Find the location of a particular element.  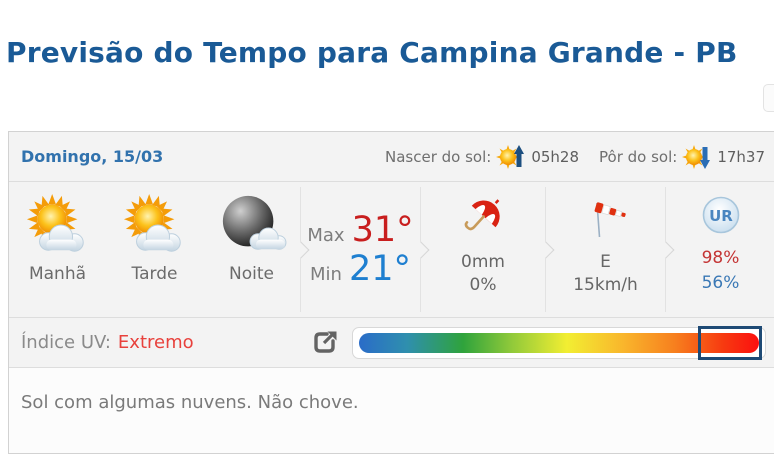

sun-times: Nascer do sol: 05h28 Pôr do sol: is located at coordinates (575, 157).